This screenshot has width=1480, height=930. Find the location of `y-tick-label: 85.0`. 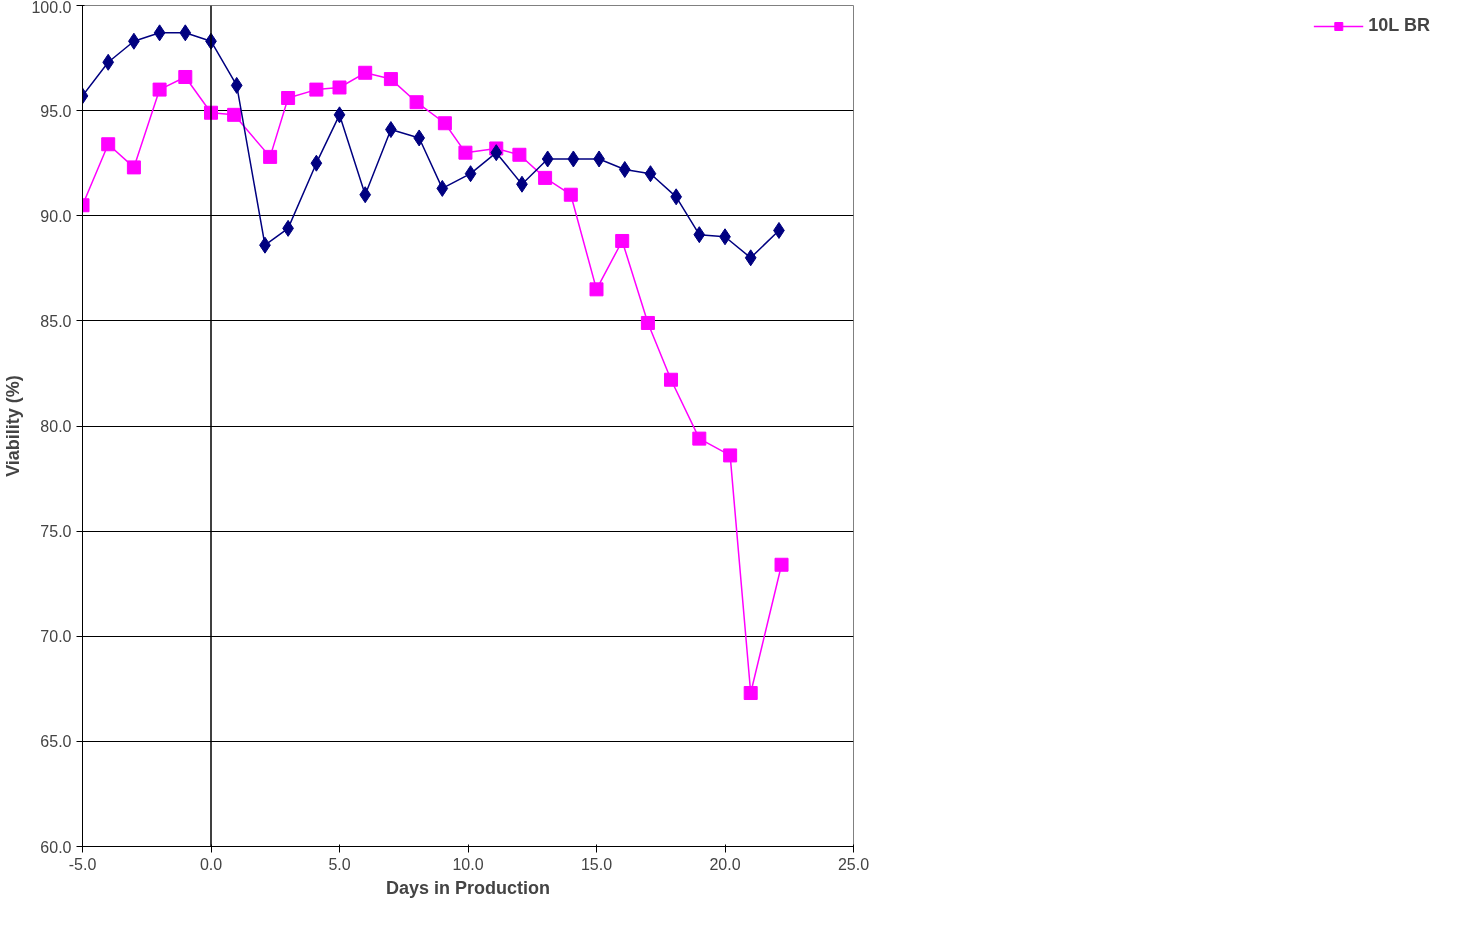

y-tick-label: 85.0 is located at coordinates (56, 321).